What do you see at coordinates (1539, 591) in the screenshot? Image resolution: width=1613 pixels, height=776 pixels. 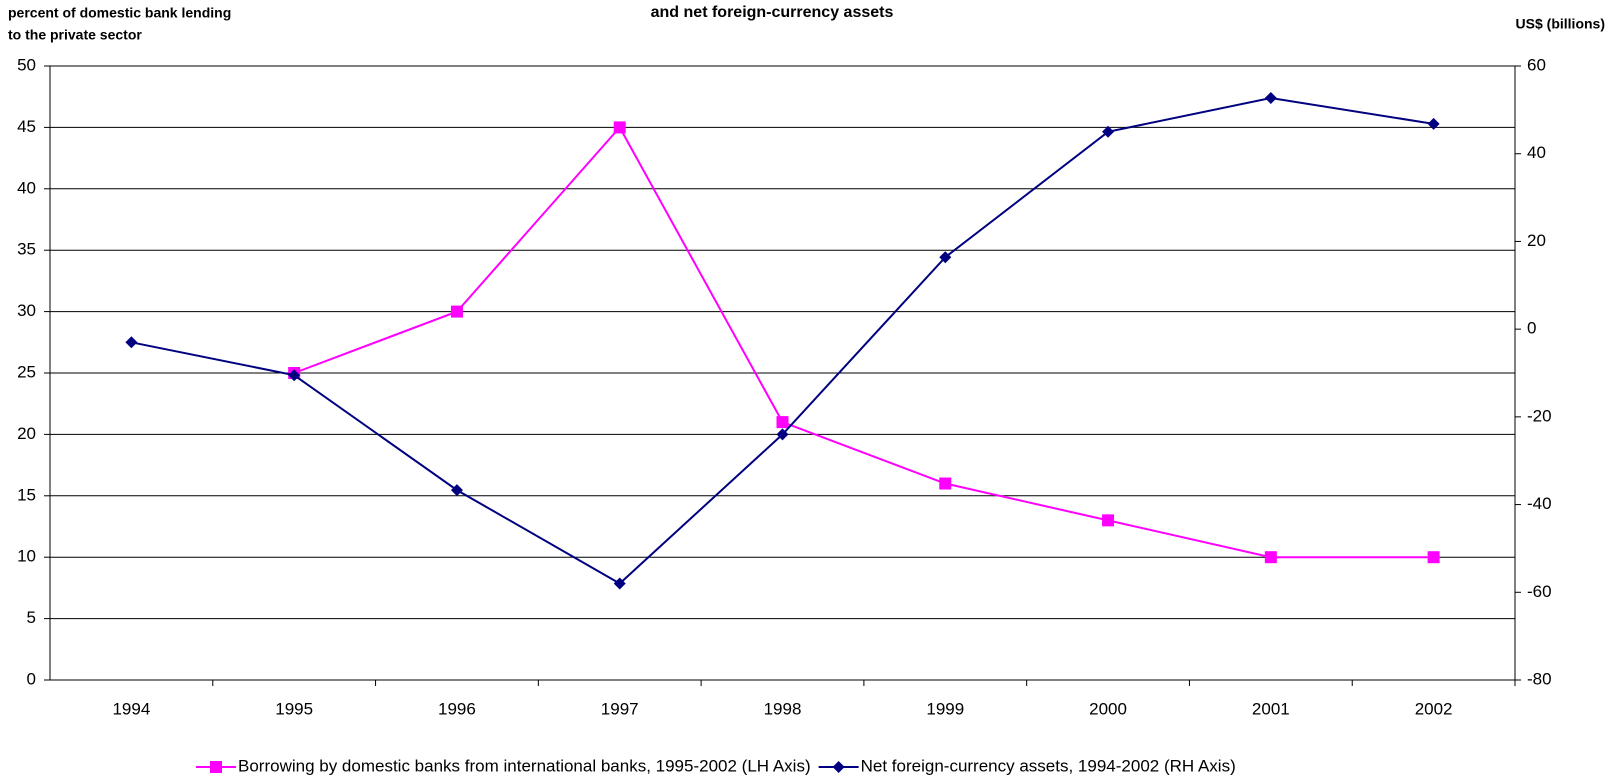 I see `y2-tick-label: -60` at bounding box center [1539, 591].